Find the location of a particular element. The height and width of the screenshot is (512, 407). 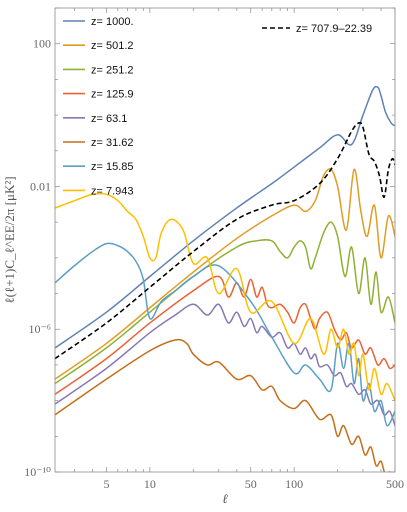

y-tick-label: 100 is located at coordinates (42, 44).